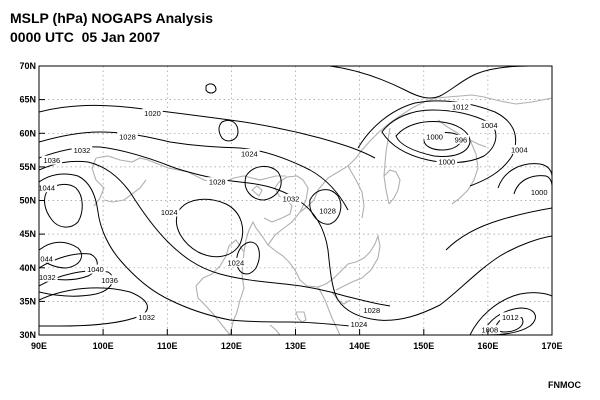 The image size is (600, 400). What do you see at coordinates (112, 18) in the screenshot?
I see `map-title: MSLP (hPa) NOGAPS Analysis` at bounding box center [112, 18].